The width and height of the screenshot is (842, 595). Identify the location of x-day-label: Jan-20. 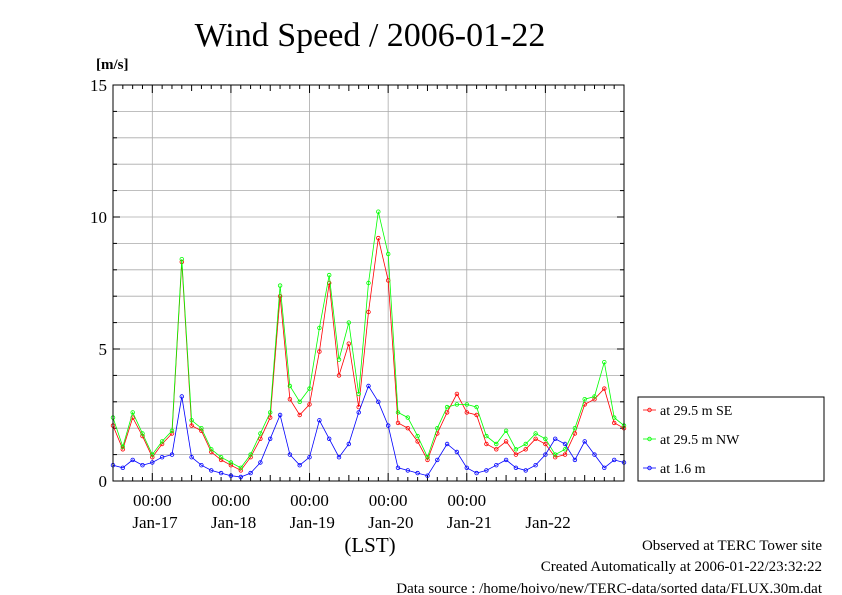
(390, 522).